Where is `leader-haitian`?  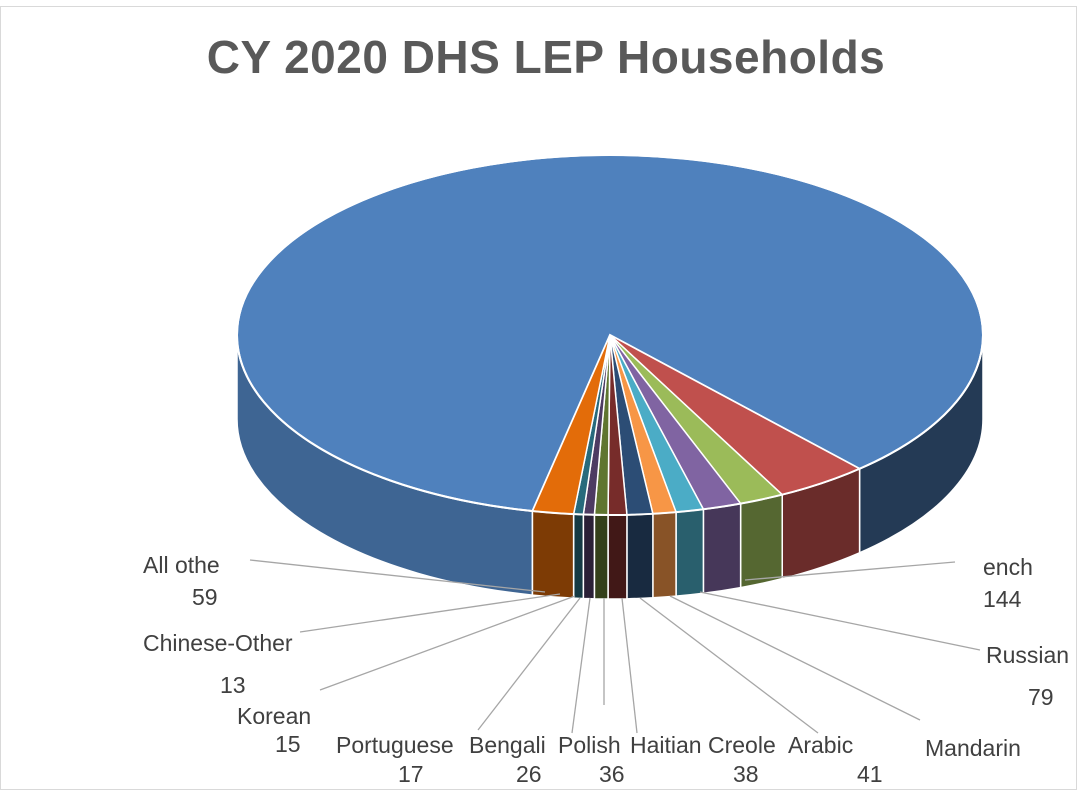
leader-haitian is located at coordinates (629, 665).